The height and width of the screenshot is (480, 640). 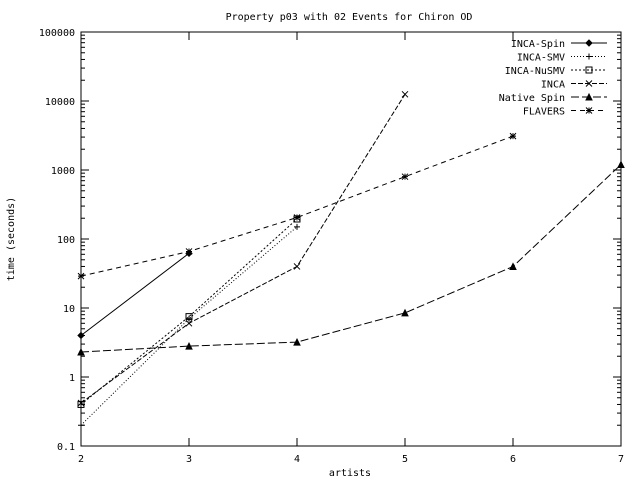 What do you see at coordinates (535, 71) in the screenshot?
I see `legend-label: INCA-NuSMV` at bounding box center [535, 71].